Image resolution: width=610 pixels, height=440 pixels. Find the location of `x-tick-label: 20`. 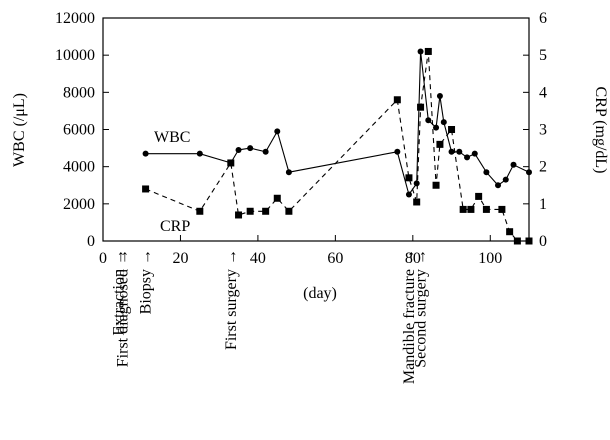

x-tick-label: 20 is located at coordinates (180, 258).